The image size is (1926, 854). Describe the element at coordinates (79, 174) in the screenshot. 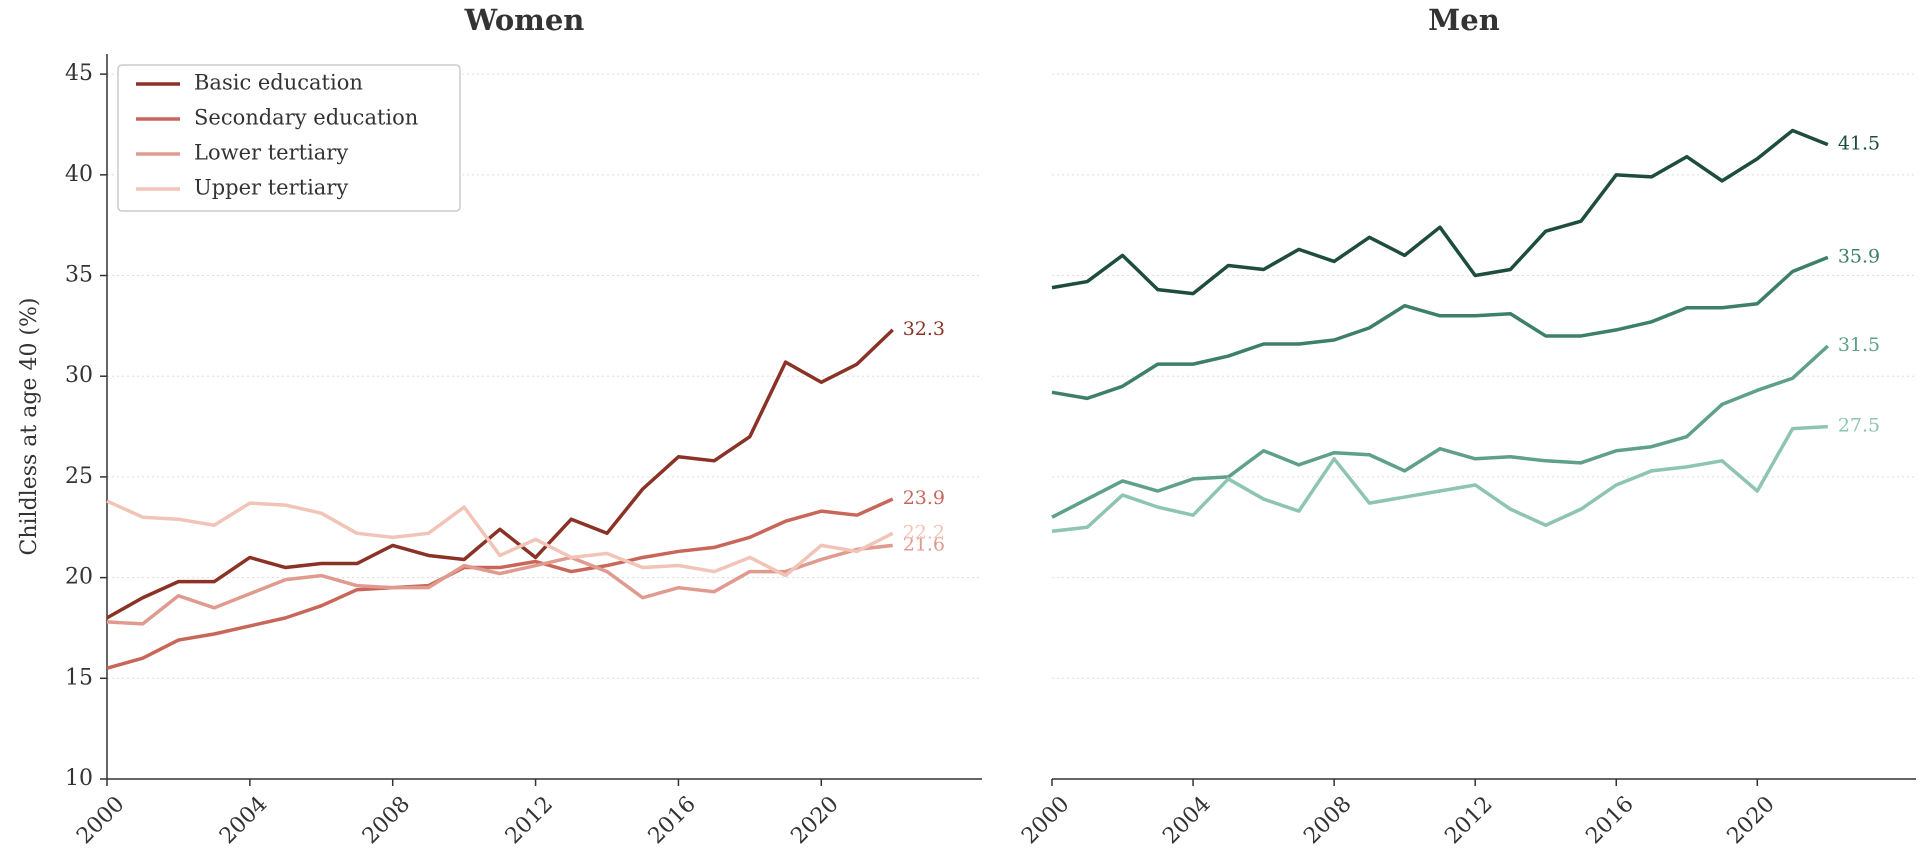

I see `y-tick-label: 40` at that location.